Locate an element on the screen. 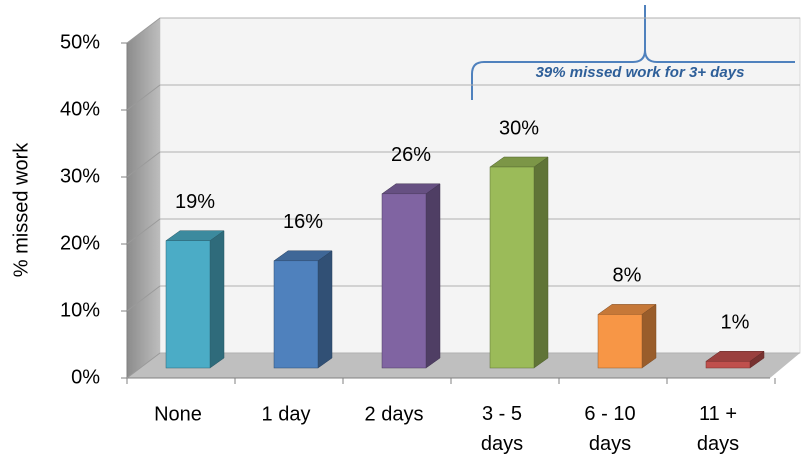  bracket is located at coordinates (633, 52).